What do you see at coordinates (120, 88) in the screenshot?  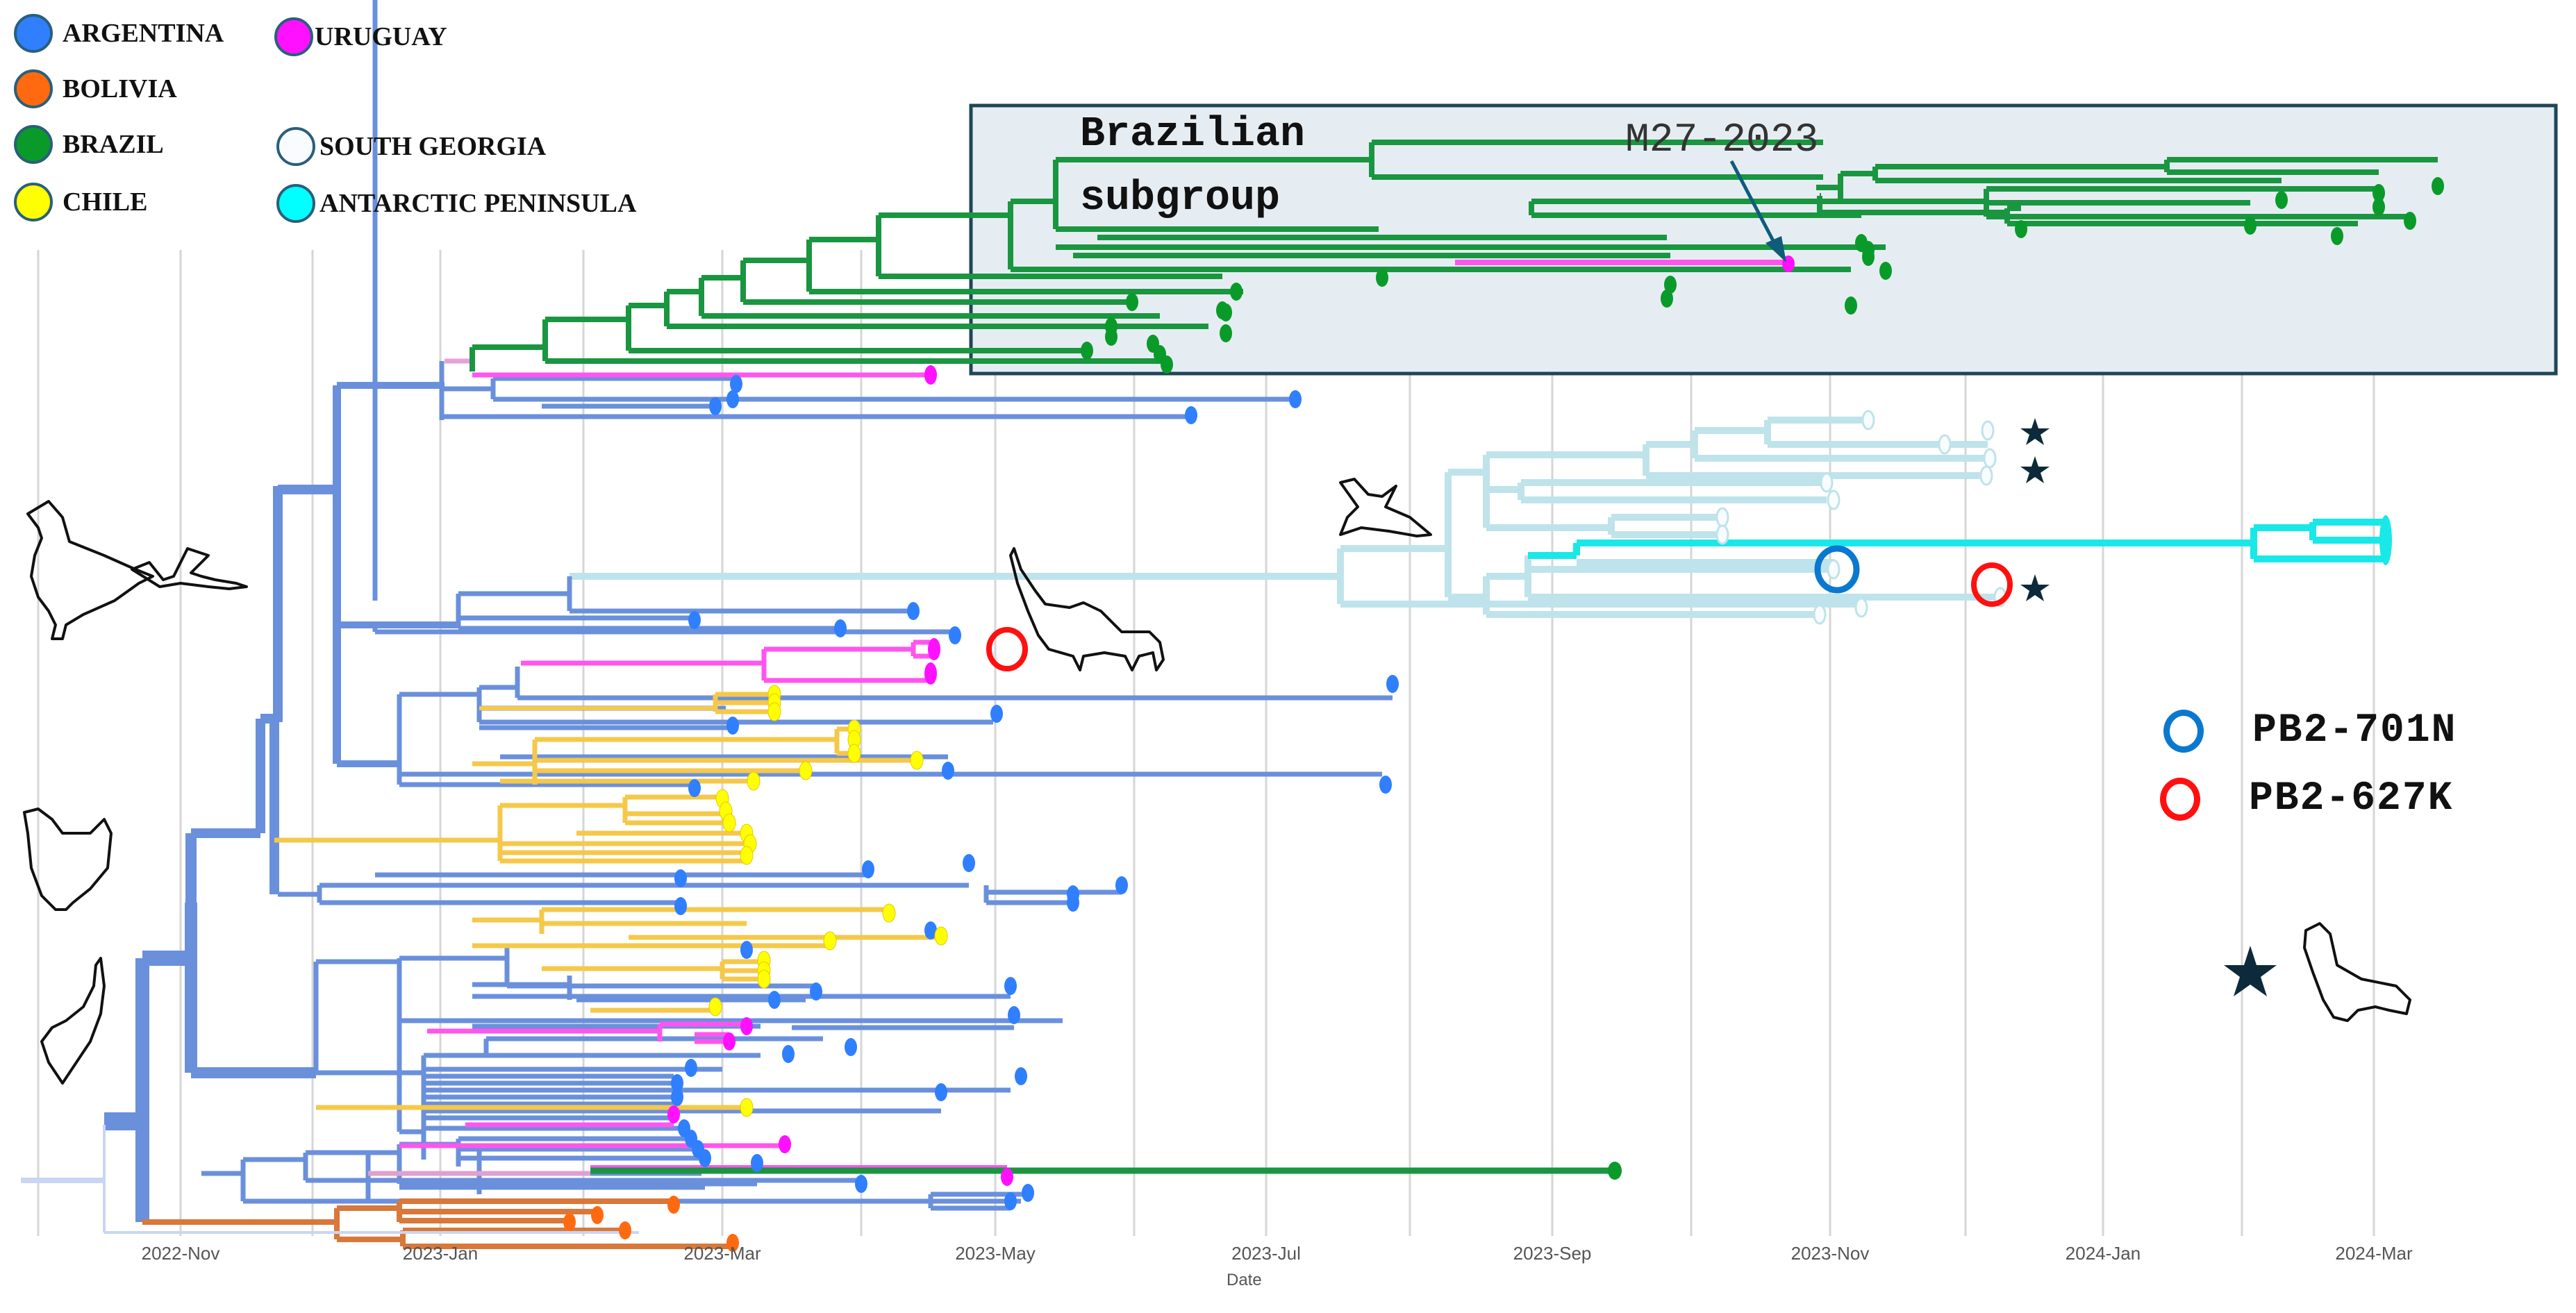 I see `legend-label: BOLIVIA` at bounding box center [120, 88].